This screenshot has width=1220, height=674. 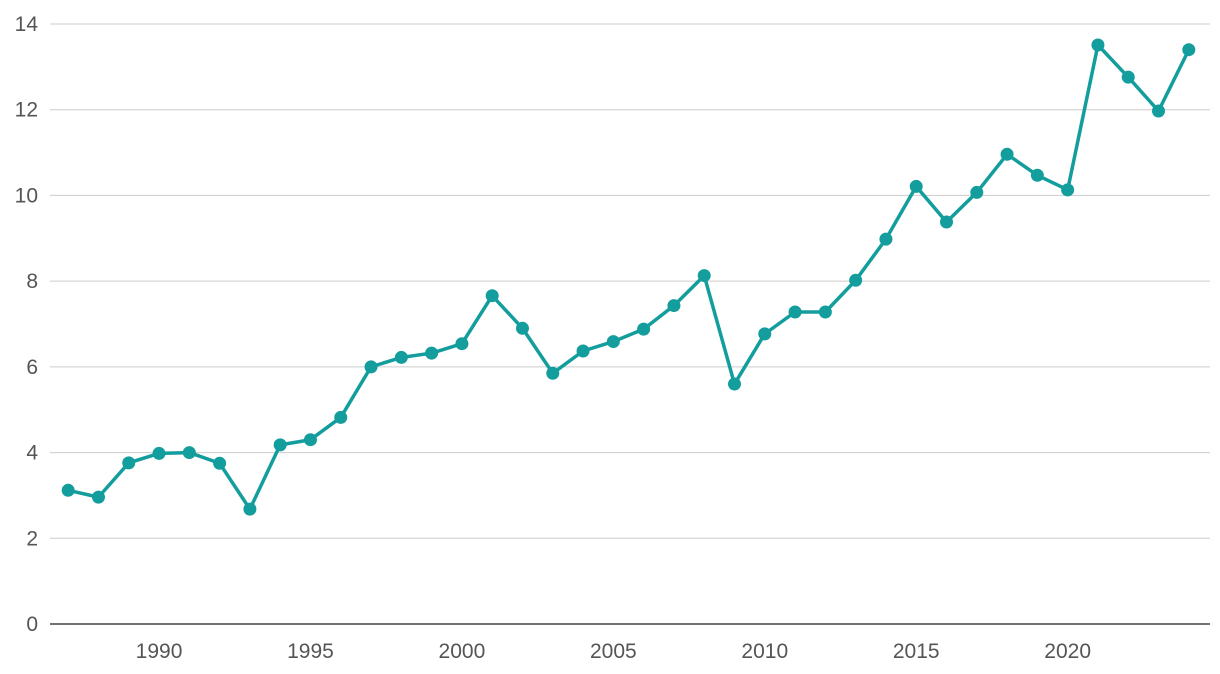 What do you see at coordinates (462, 344) in the screenshot?
I see `data-point-2000` at bounding box center [462, 344].